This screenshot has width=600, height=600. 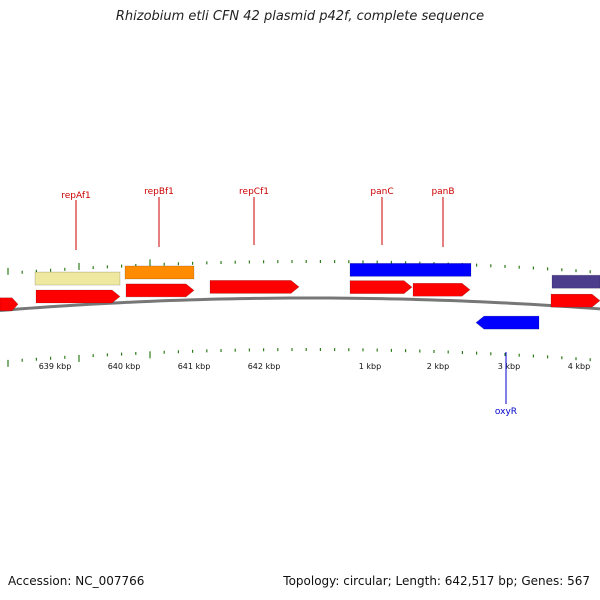 What do you see at coordinates (254, 192) in the screenshot?
I see `gene-label-repCf1: repCf1` at bounding box center [254, 192].